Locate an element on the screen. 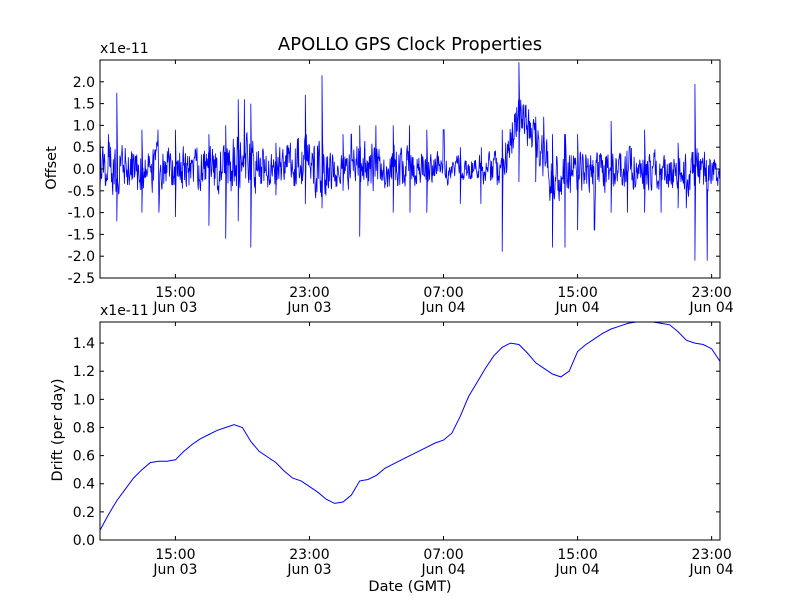 Image resolution: width=800 pixels, height=600 pixels. drift-multiplier: x1e-11 is located at coordinates (124, 311).